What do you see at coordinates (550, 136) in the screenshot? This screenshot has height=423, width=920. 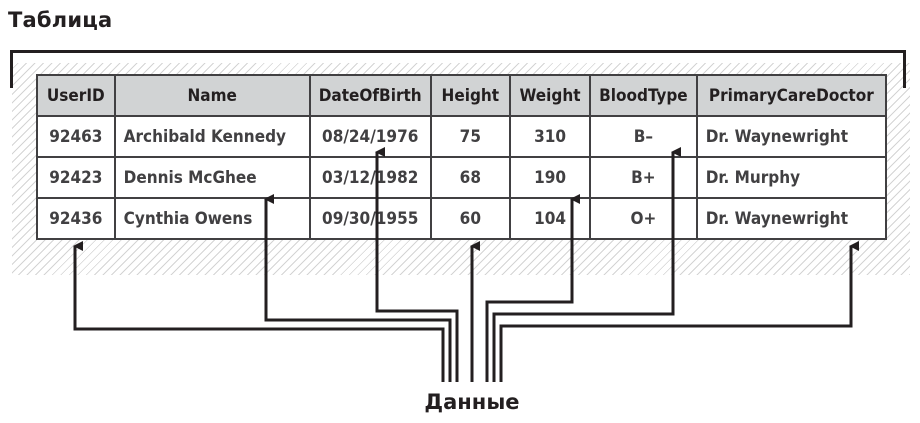 I see `cell-weight: 310` at bounding box center [550, 136].